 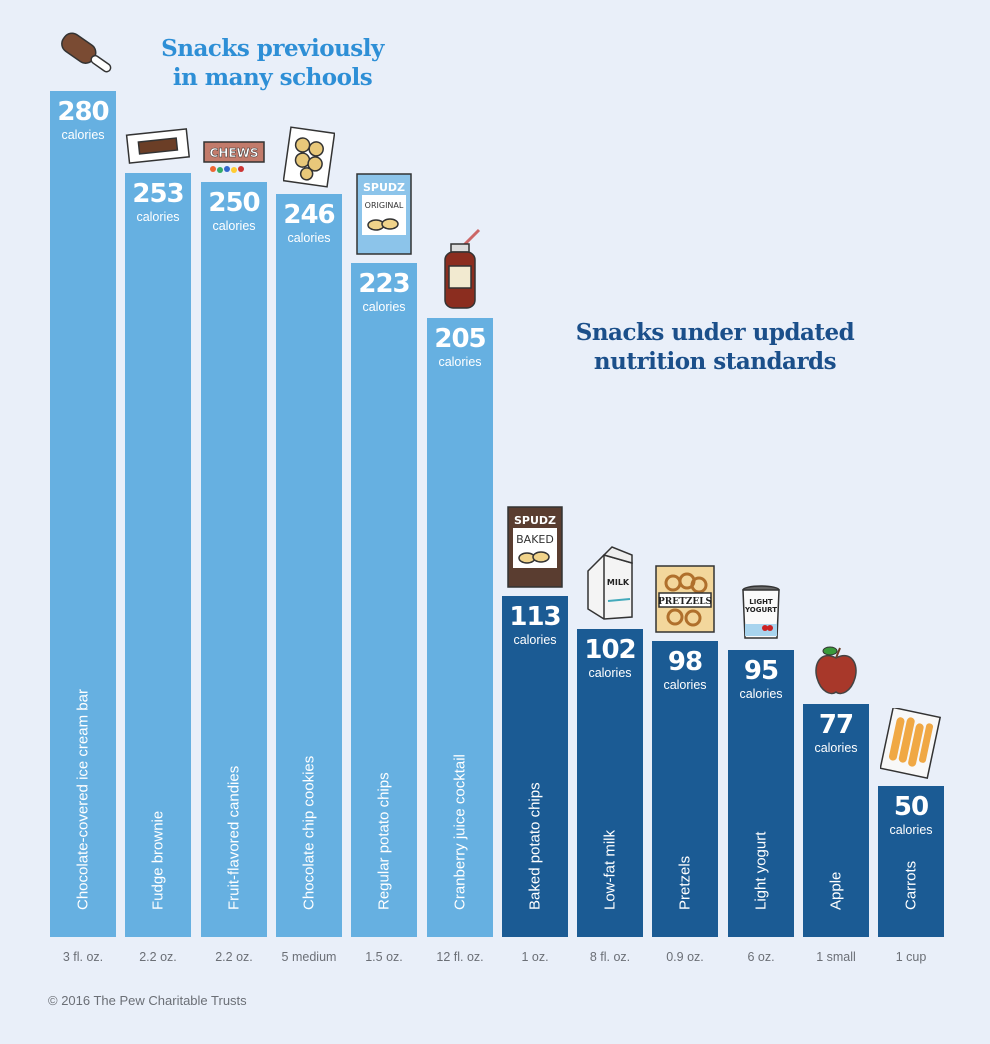 What do you see at coordinates (234, 153) in the screenshot?
I see `svg-text: CHEWS` at bounding box center [234, 153].